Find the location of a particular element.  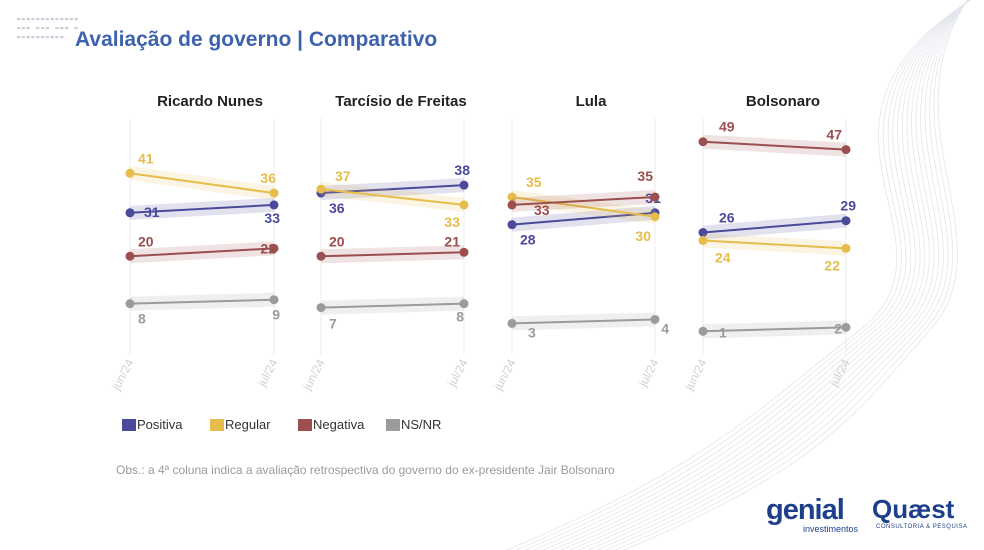

series-line-negativa is located at coordinates (774, 145).